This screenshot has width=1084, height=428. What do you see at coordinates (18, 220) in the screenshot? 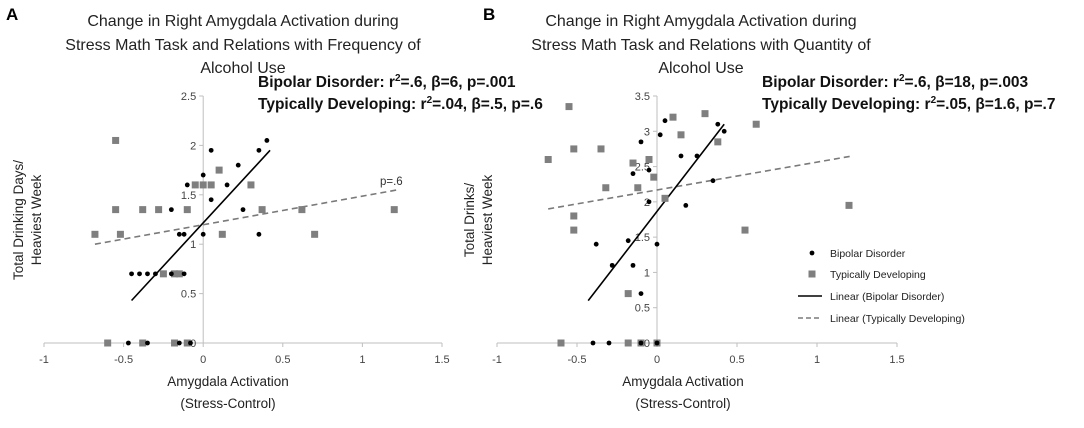
I see `y-axis-label: Total Drinking Days/` at bounding box center [18, 220].